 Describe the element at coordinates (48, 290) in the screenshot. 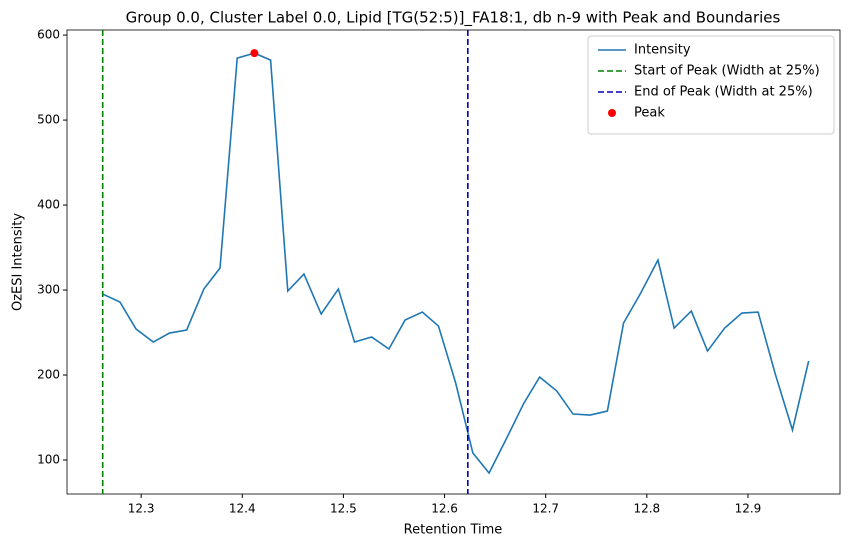

I see `y-tick-label: 300` at that location.